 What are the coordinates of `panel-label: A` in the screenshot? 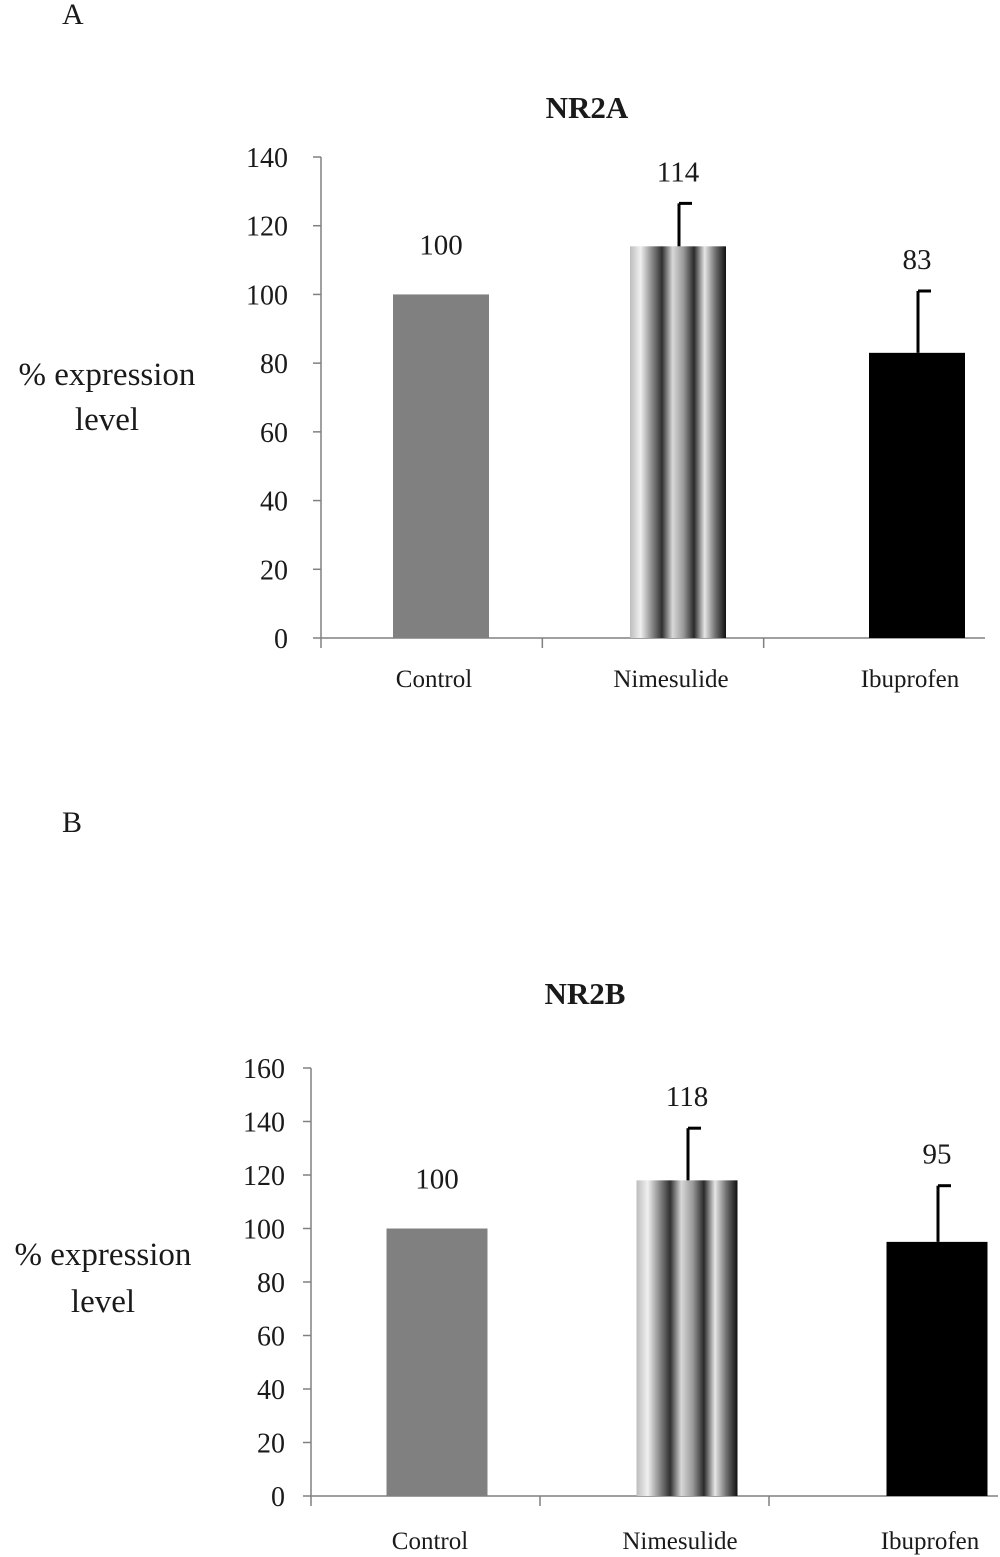 It's located at (73, 15).